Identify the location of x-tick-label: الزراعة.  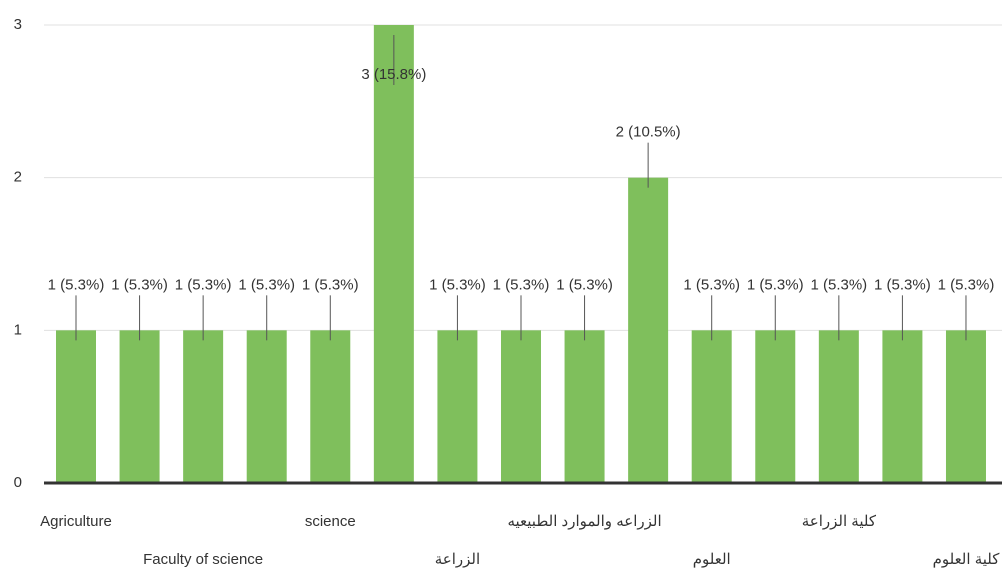
(457, 559).